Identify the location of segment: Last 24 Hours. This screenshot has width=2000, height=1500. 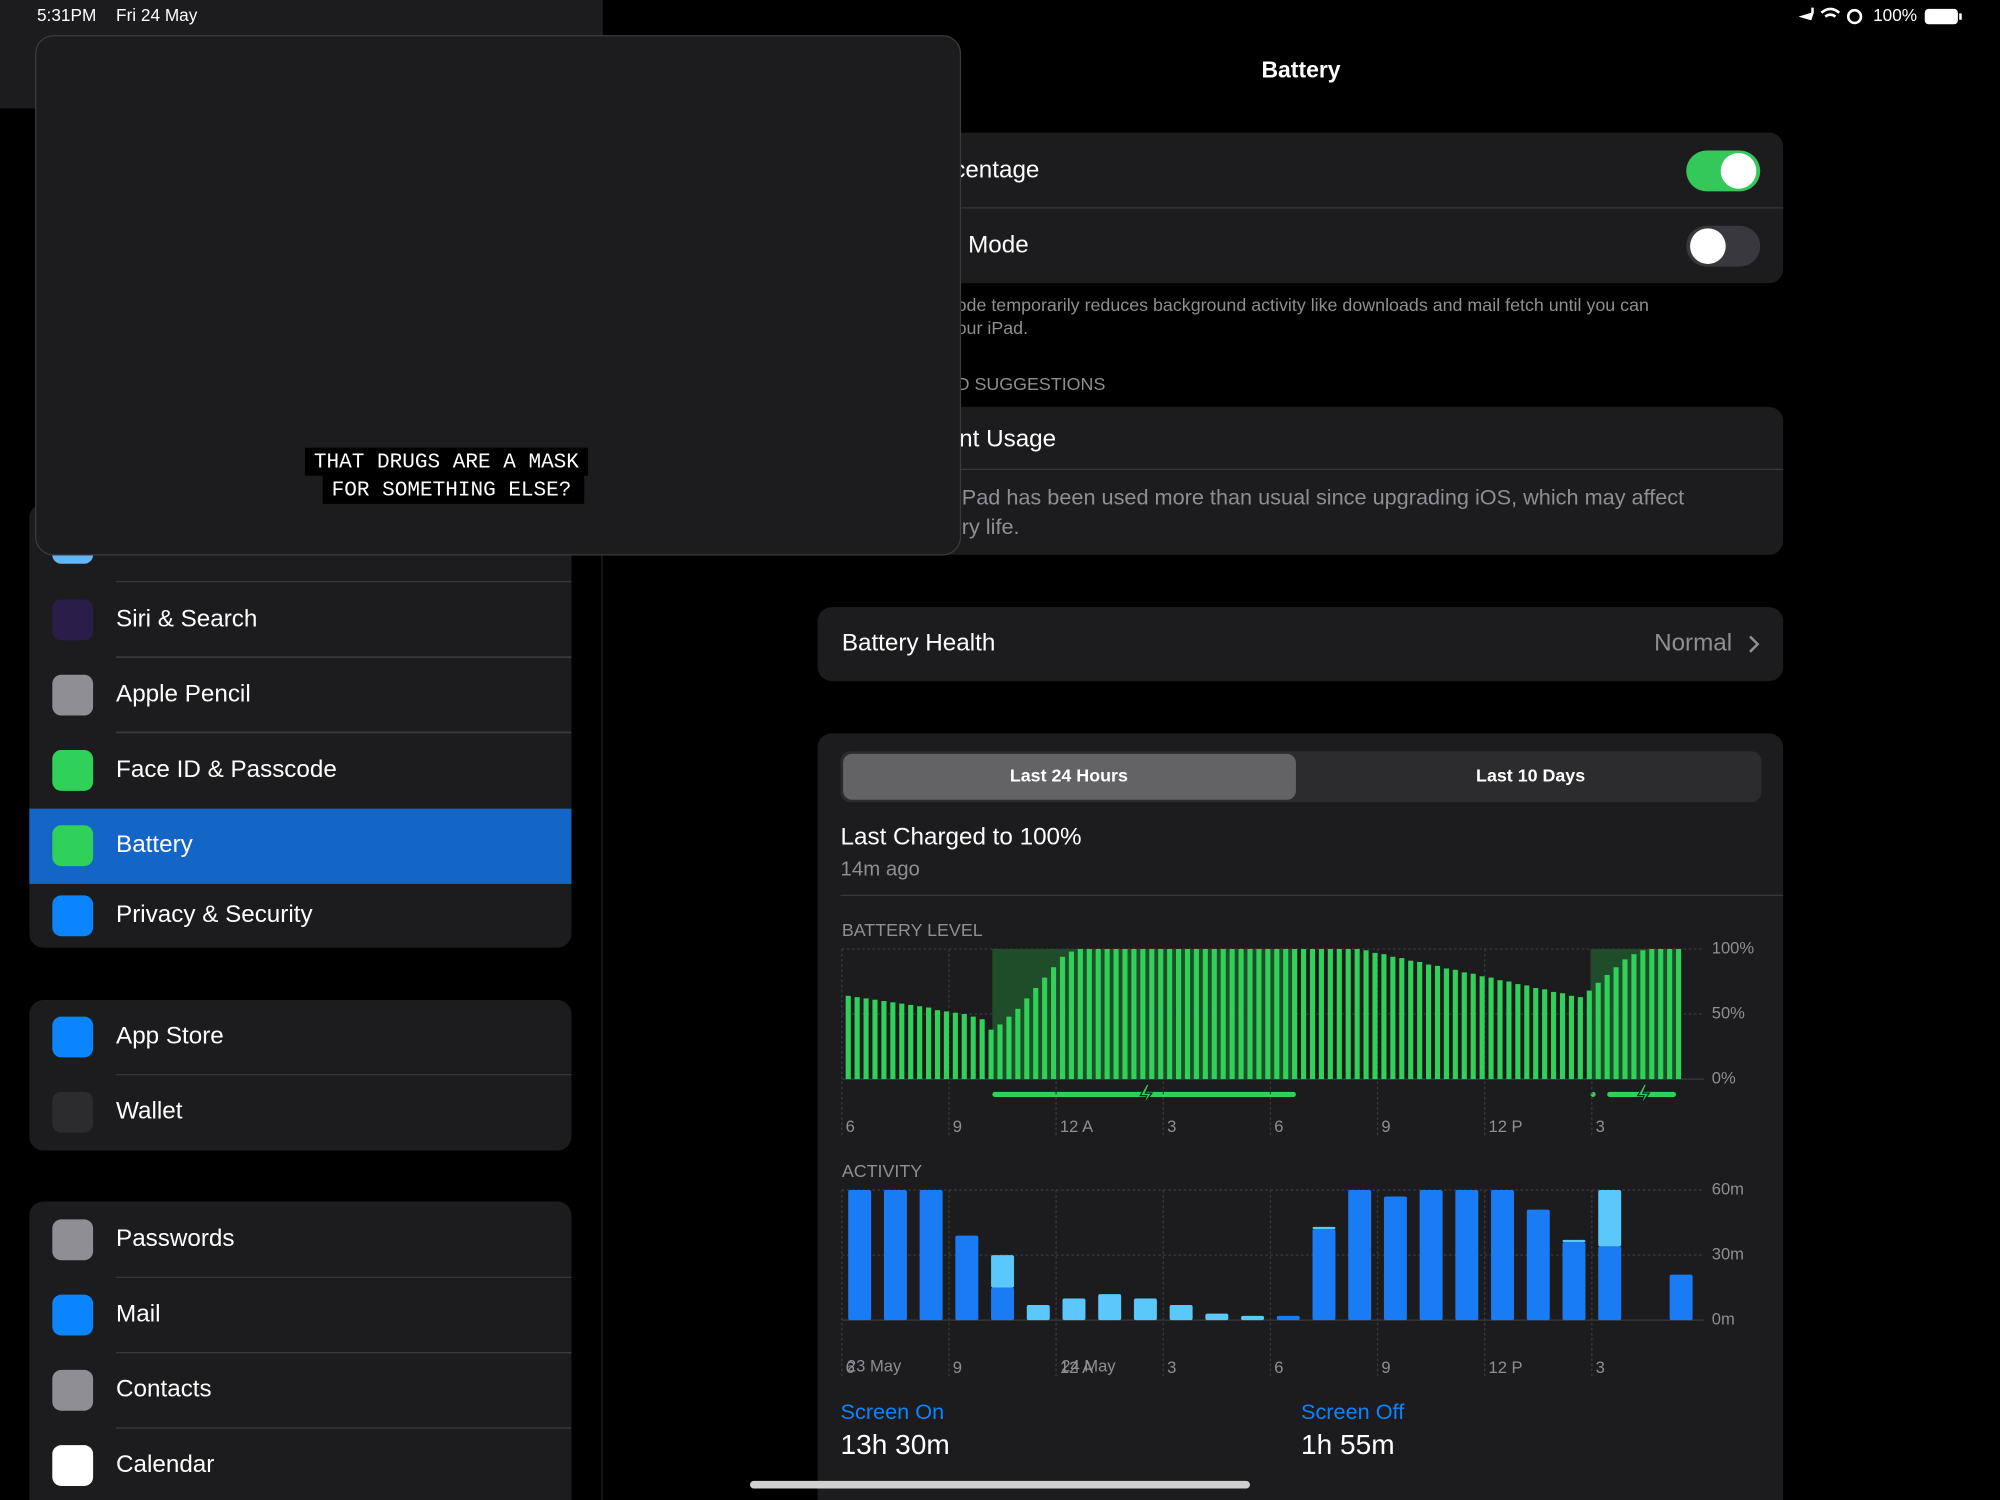
(1069, 776).